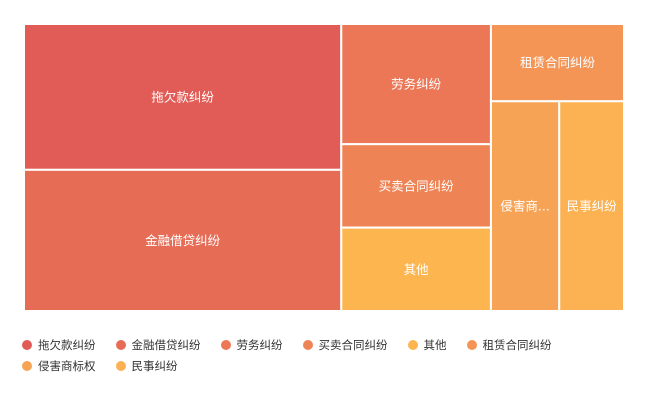 The width and height of the screenshot is (650, 403). I want to click on treemap-label: 民事纠纷, so click(592, 206).